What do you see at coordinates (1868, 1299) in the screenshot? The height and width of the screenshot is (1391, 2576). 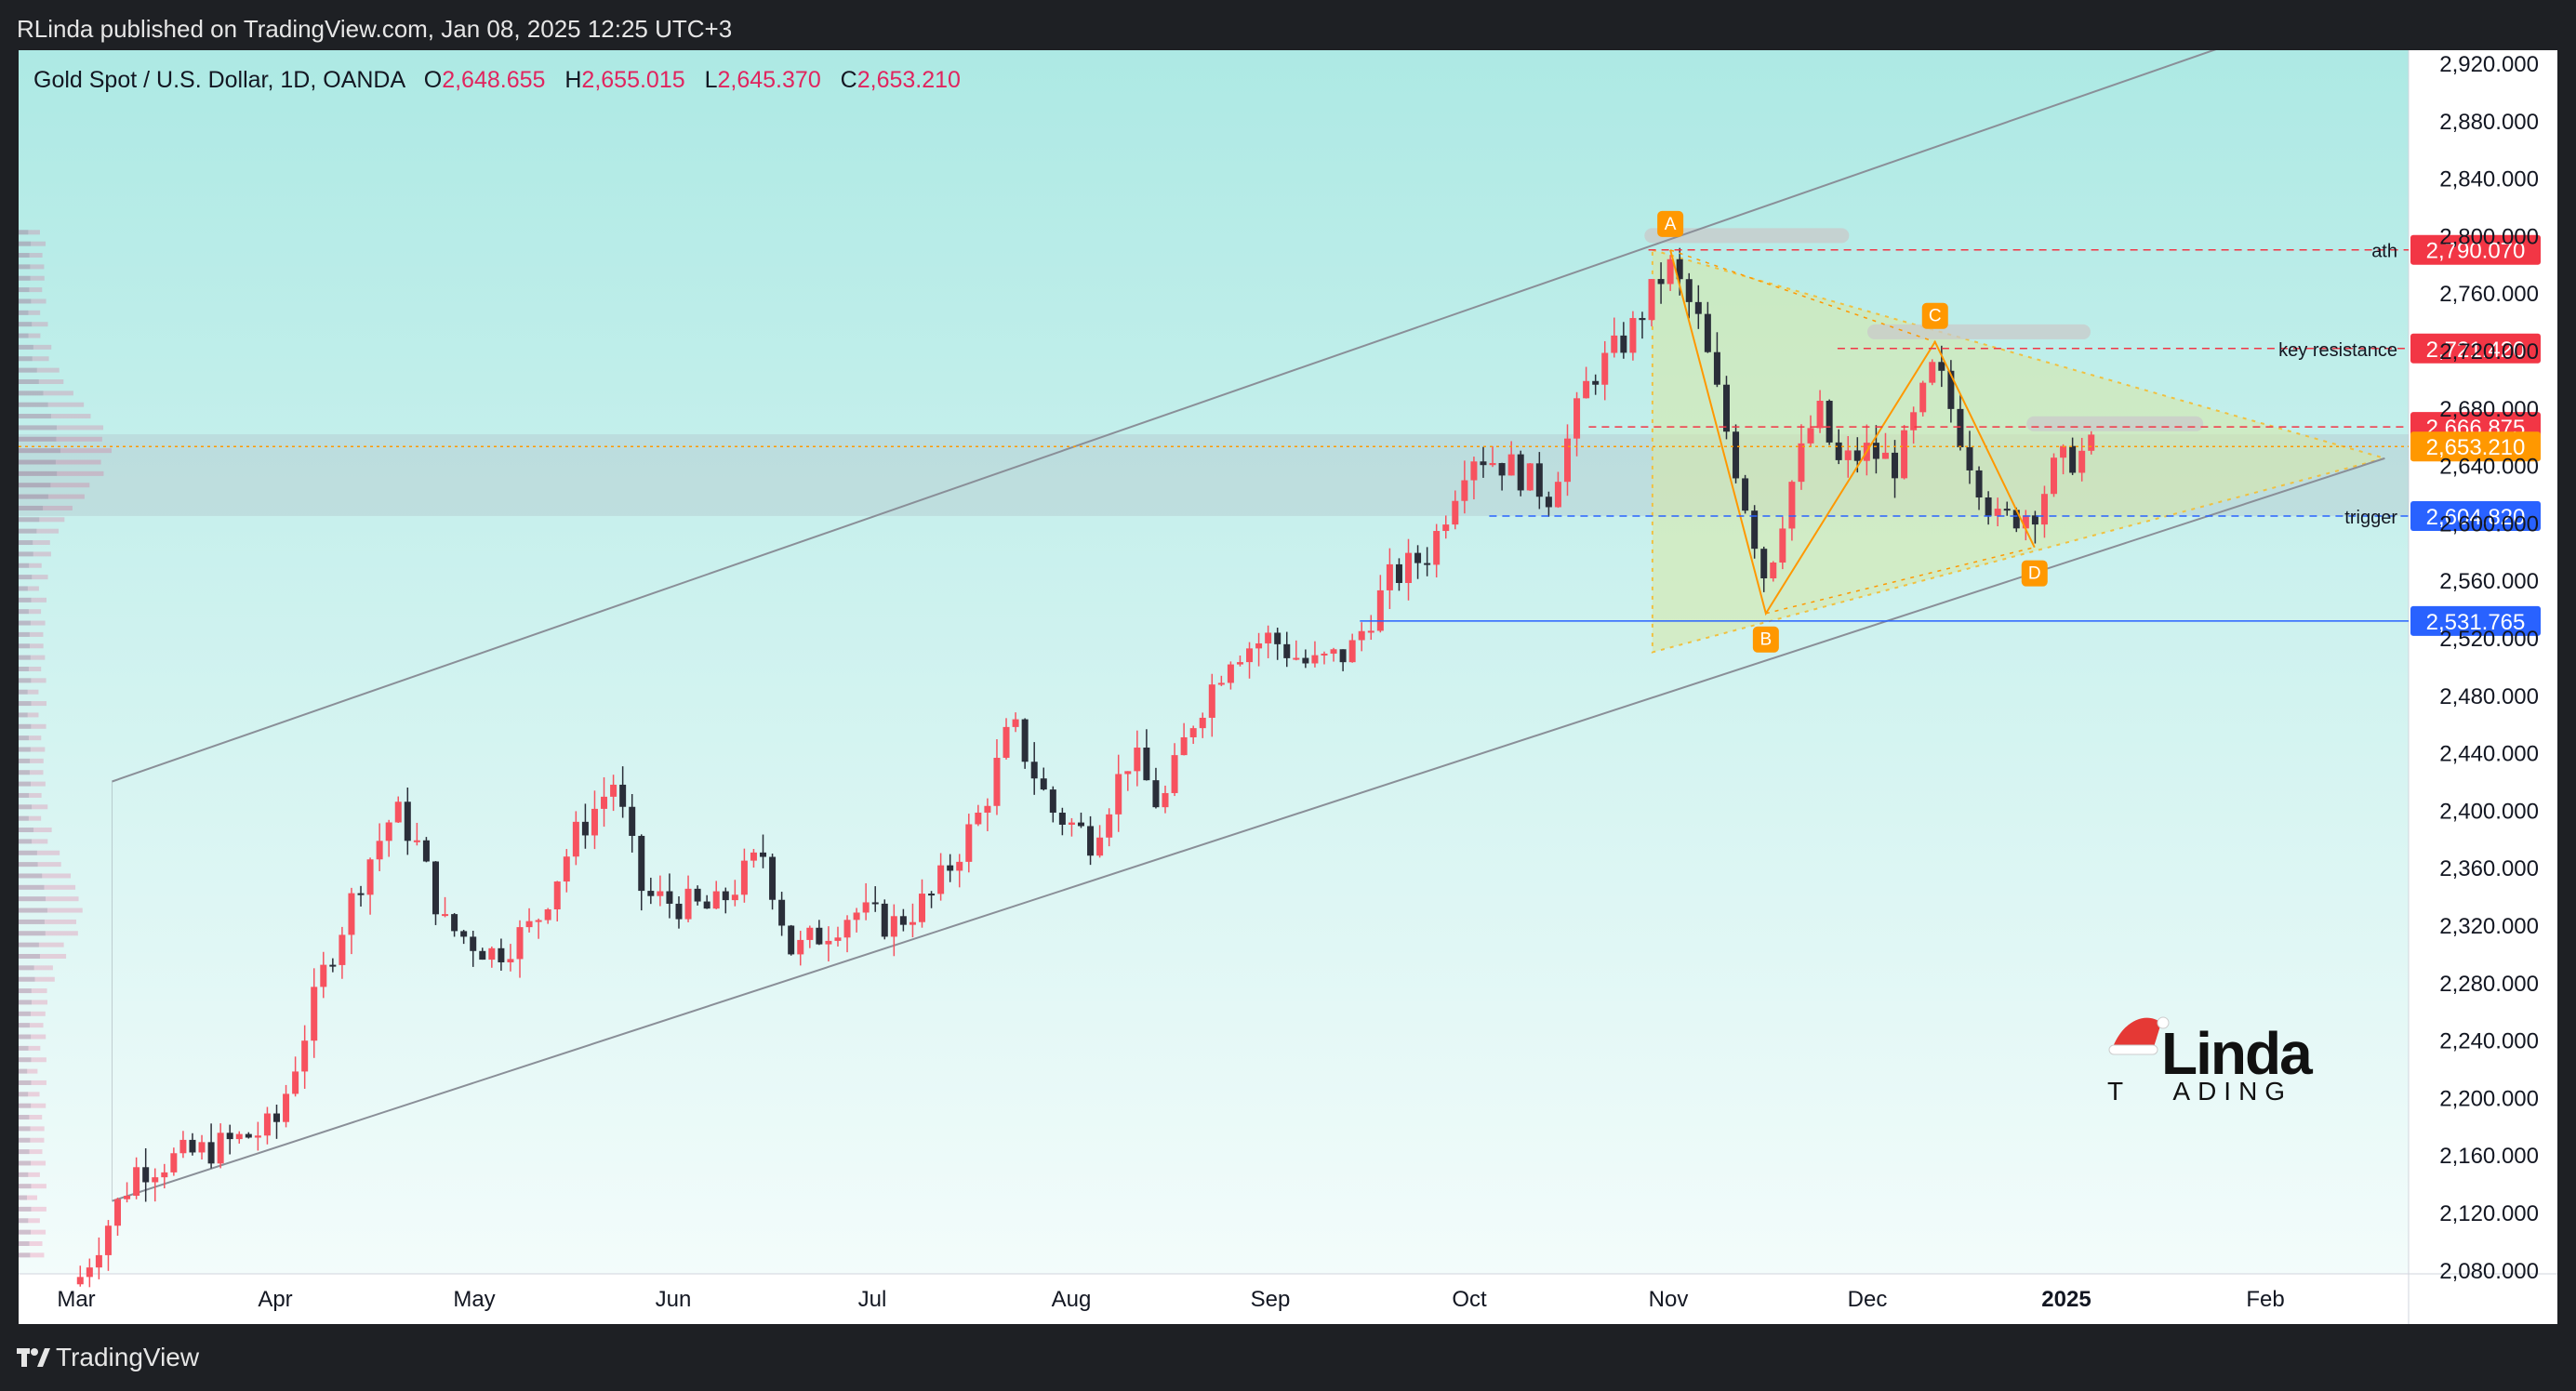 I see `x-tick-label: Dec` at bounding box center [1868, 1299].